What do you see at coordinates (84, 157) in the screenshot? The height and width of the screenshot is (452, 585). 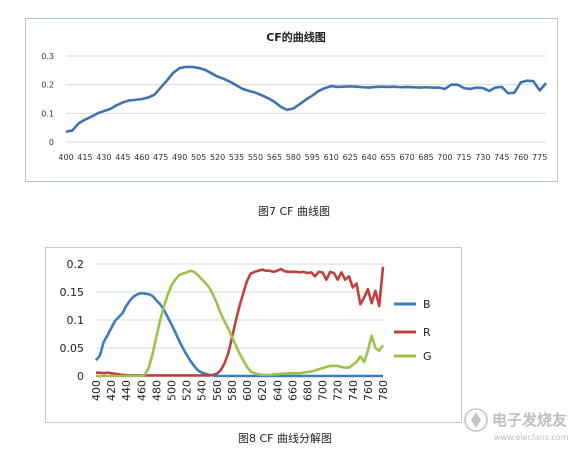 I see `x-tick-label: 415` at bounding box center [84, 157].